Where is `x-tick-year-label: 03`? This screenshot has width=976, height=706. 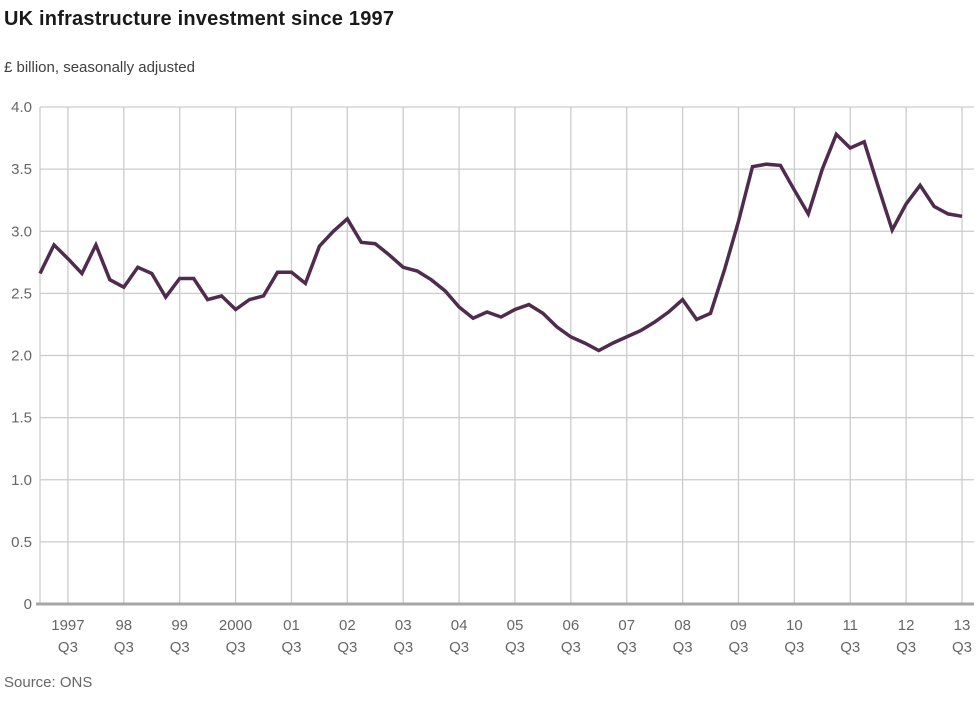 x-tick-year-label: 03 is located at coordinates (403, 625).